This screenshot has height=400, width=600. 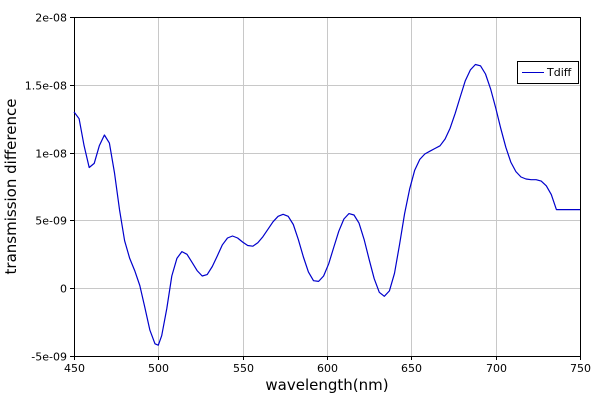 I want to click on x-tick-label: 550, so click(x=243, y=368).